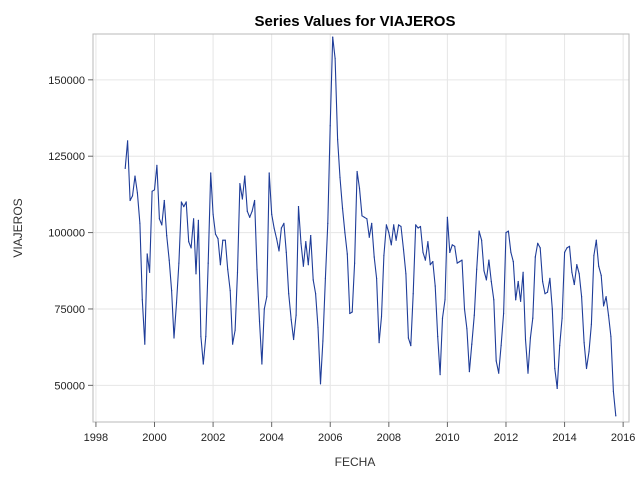 This screenshot has width=640, height=480. I want to click on x-tick-label: 2014, so click(564, 438).